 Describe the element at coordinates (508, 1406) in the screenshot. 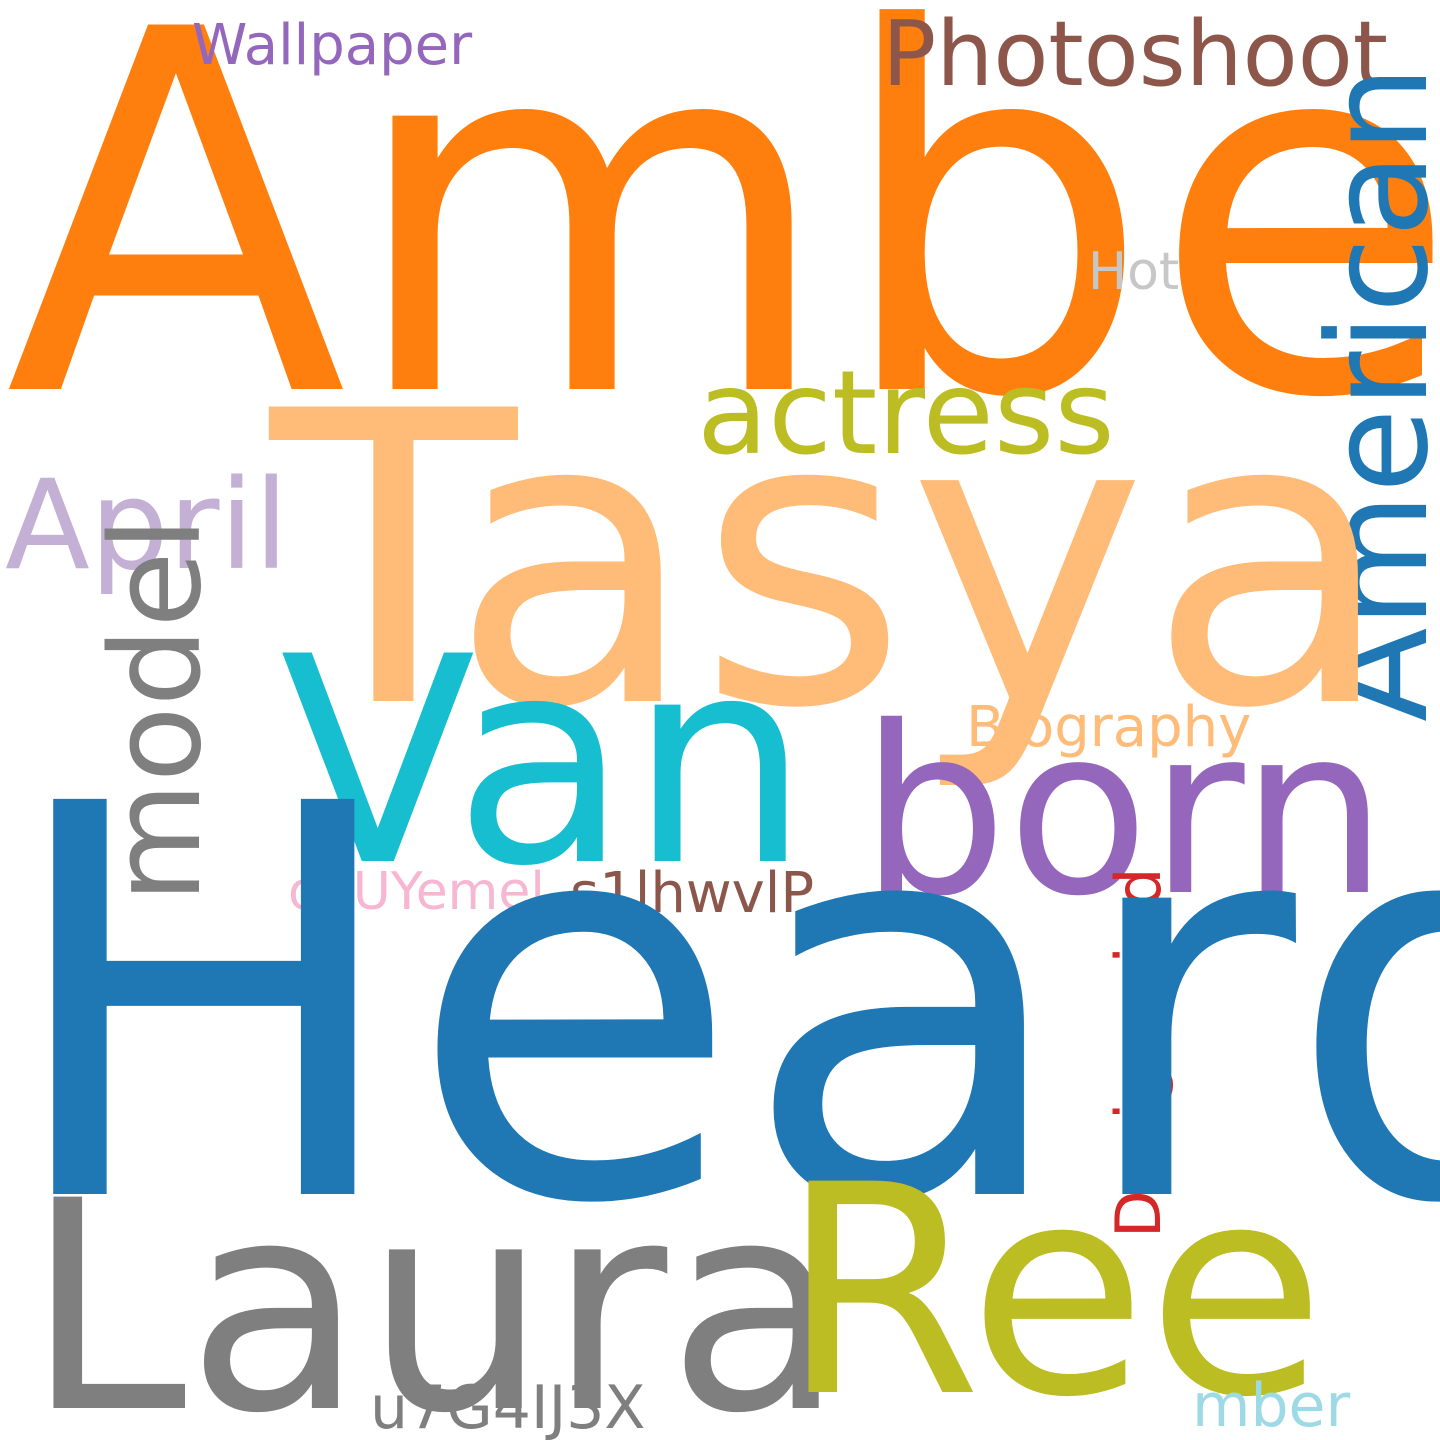

I see `word-u7g4ij3x: u7G4IJ3X` at that location.